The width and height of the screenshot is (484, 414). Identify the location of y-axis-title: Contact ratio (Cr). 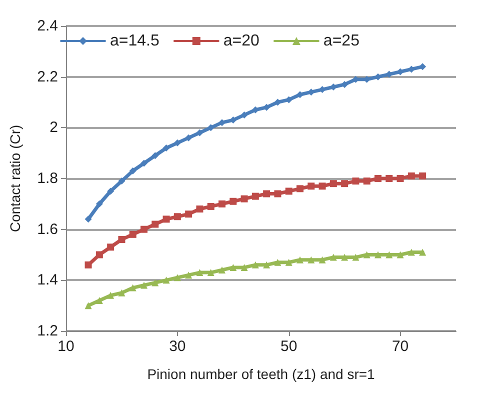
(15, 178).